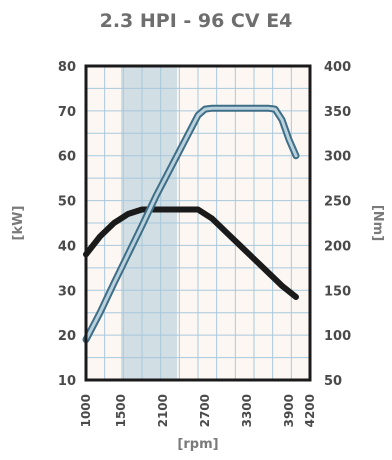 The image size is (392, 460). What do you see at coordinates (67, 291) in the screenshot?
I see `y-left-tick-label: 30` at bounding box center [67, 291].